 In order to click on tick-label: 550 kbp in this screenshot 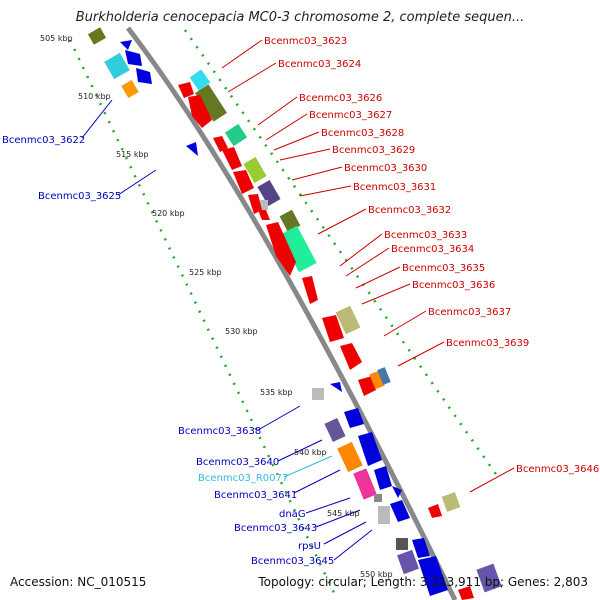, I will do `click(376, 574)`.